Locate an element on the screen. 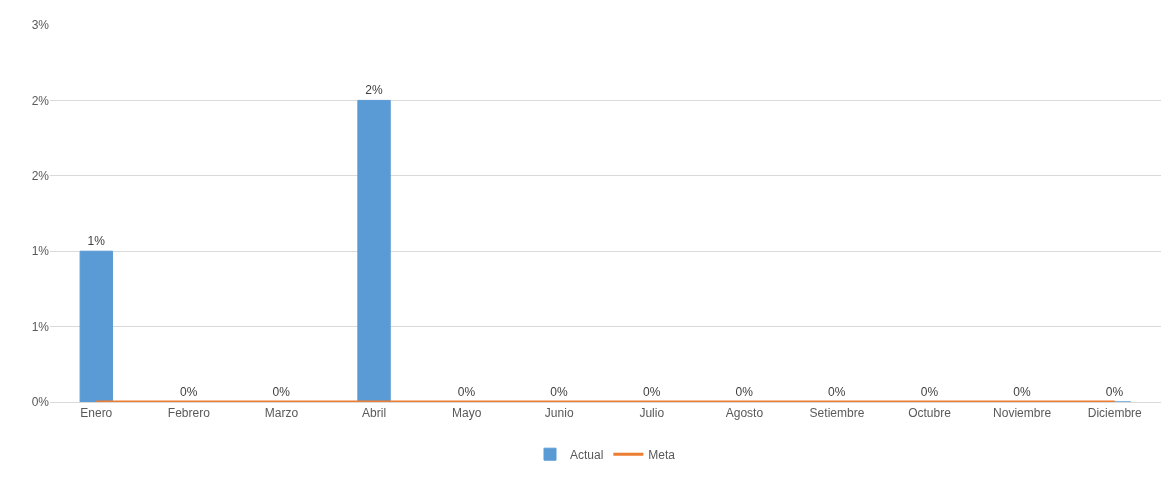 The width and height of the screenshot is (1176, 481). x-tick-label: Abril is located at coordinates (374, 413).